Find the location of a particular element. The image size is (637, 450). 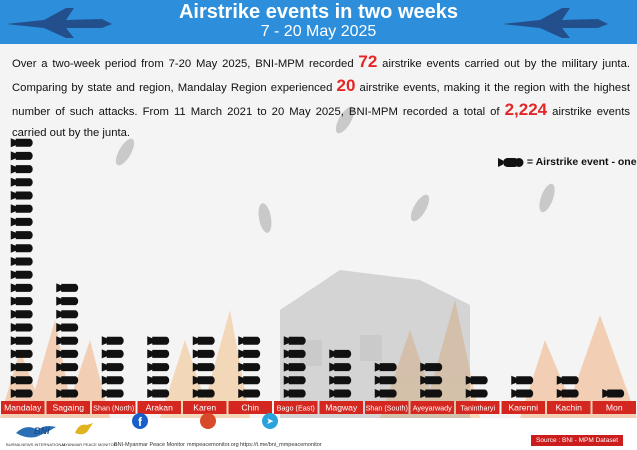

mpm-org-name: MYANMAR PEACE MONITOR is located at coordinates (89, 444).